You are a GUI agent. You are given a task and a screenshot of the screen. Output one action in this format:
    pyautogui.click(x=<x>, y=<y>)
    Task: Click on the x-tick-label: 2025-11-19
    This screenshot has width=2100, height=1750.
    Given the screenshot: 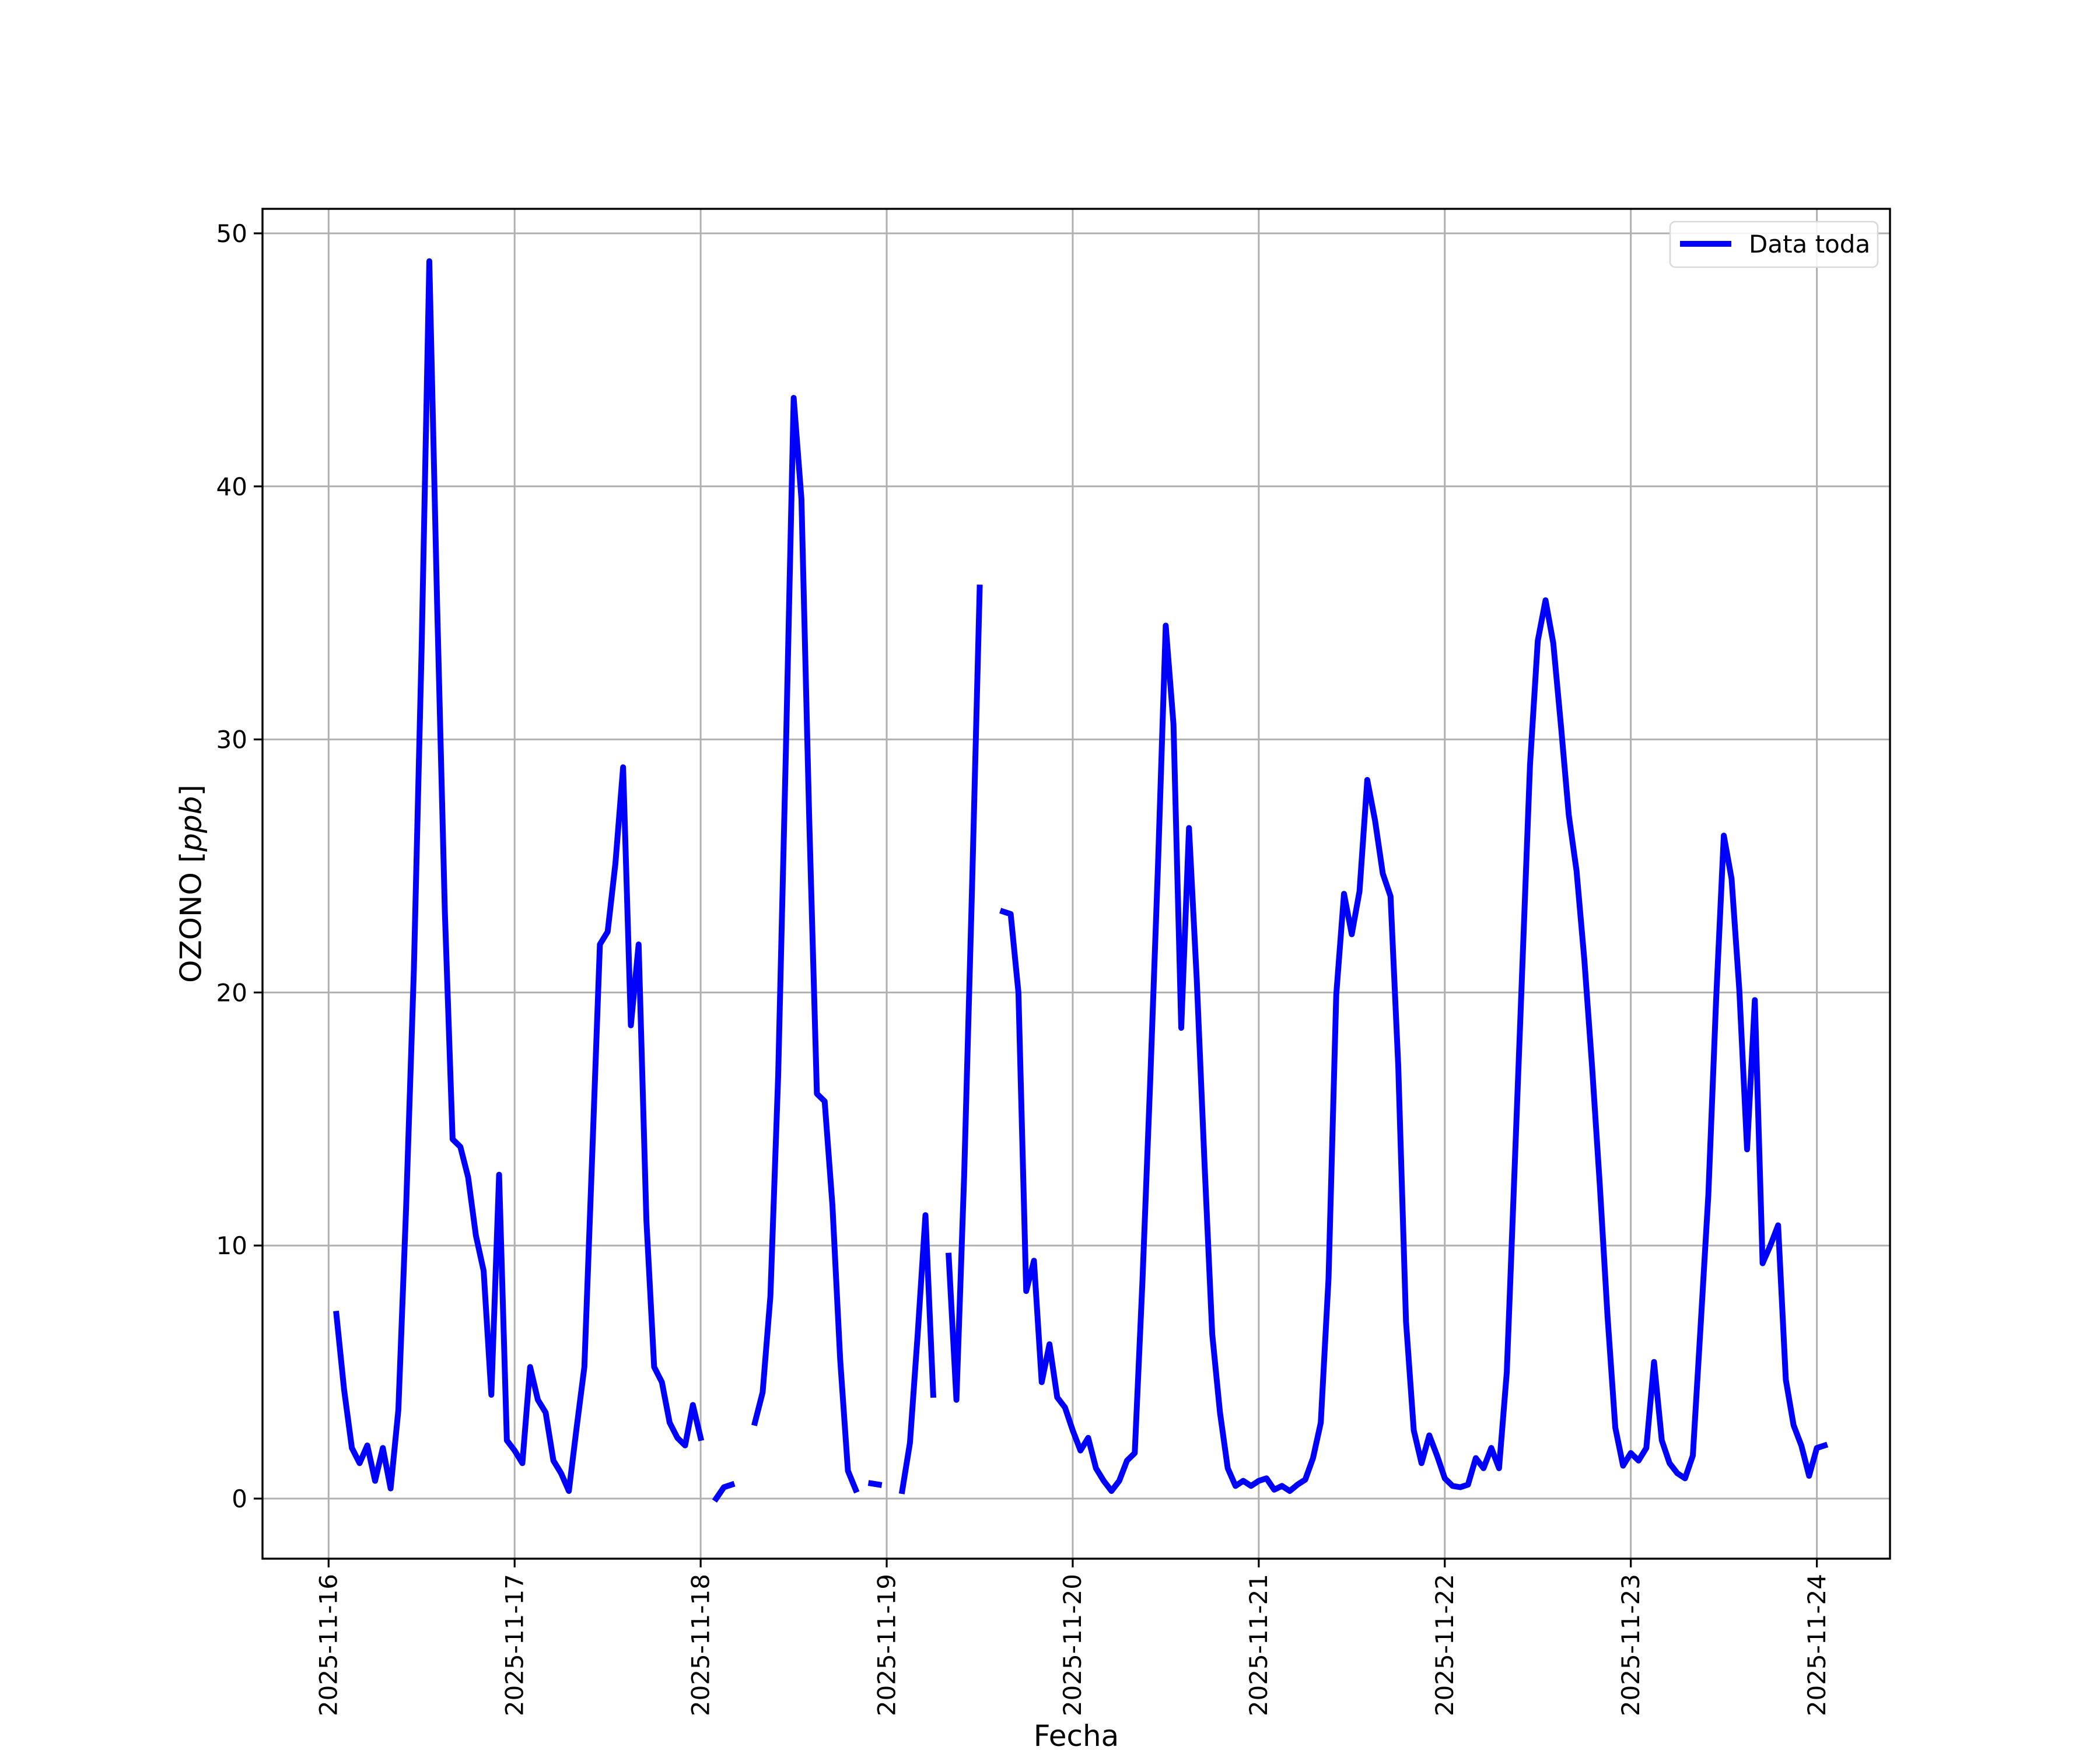 What is the action you would take?
    pyautogui.click(x=886, y=1645)
    